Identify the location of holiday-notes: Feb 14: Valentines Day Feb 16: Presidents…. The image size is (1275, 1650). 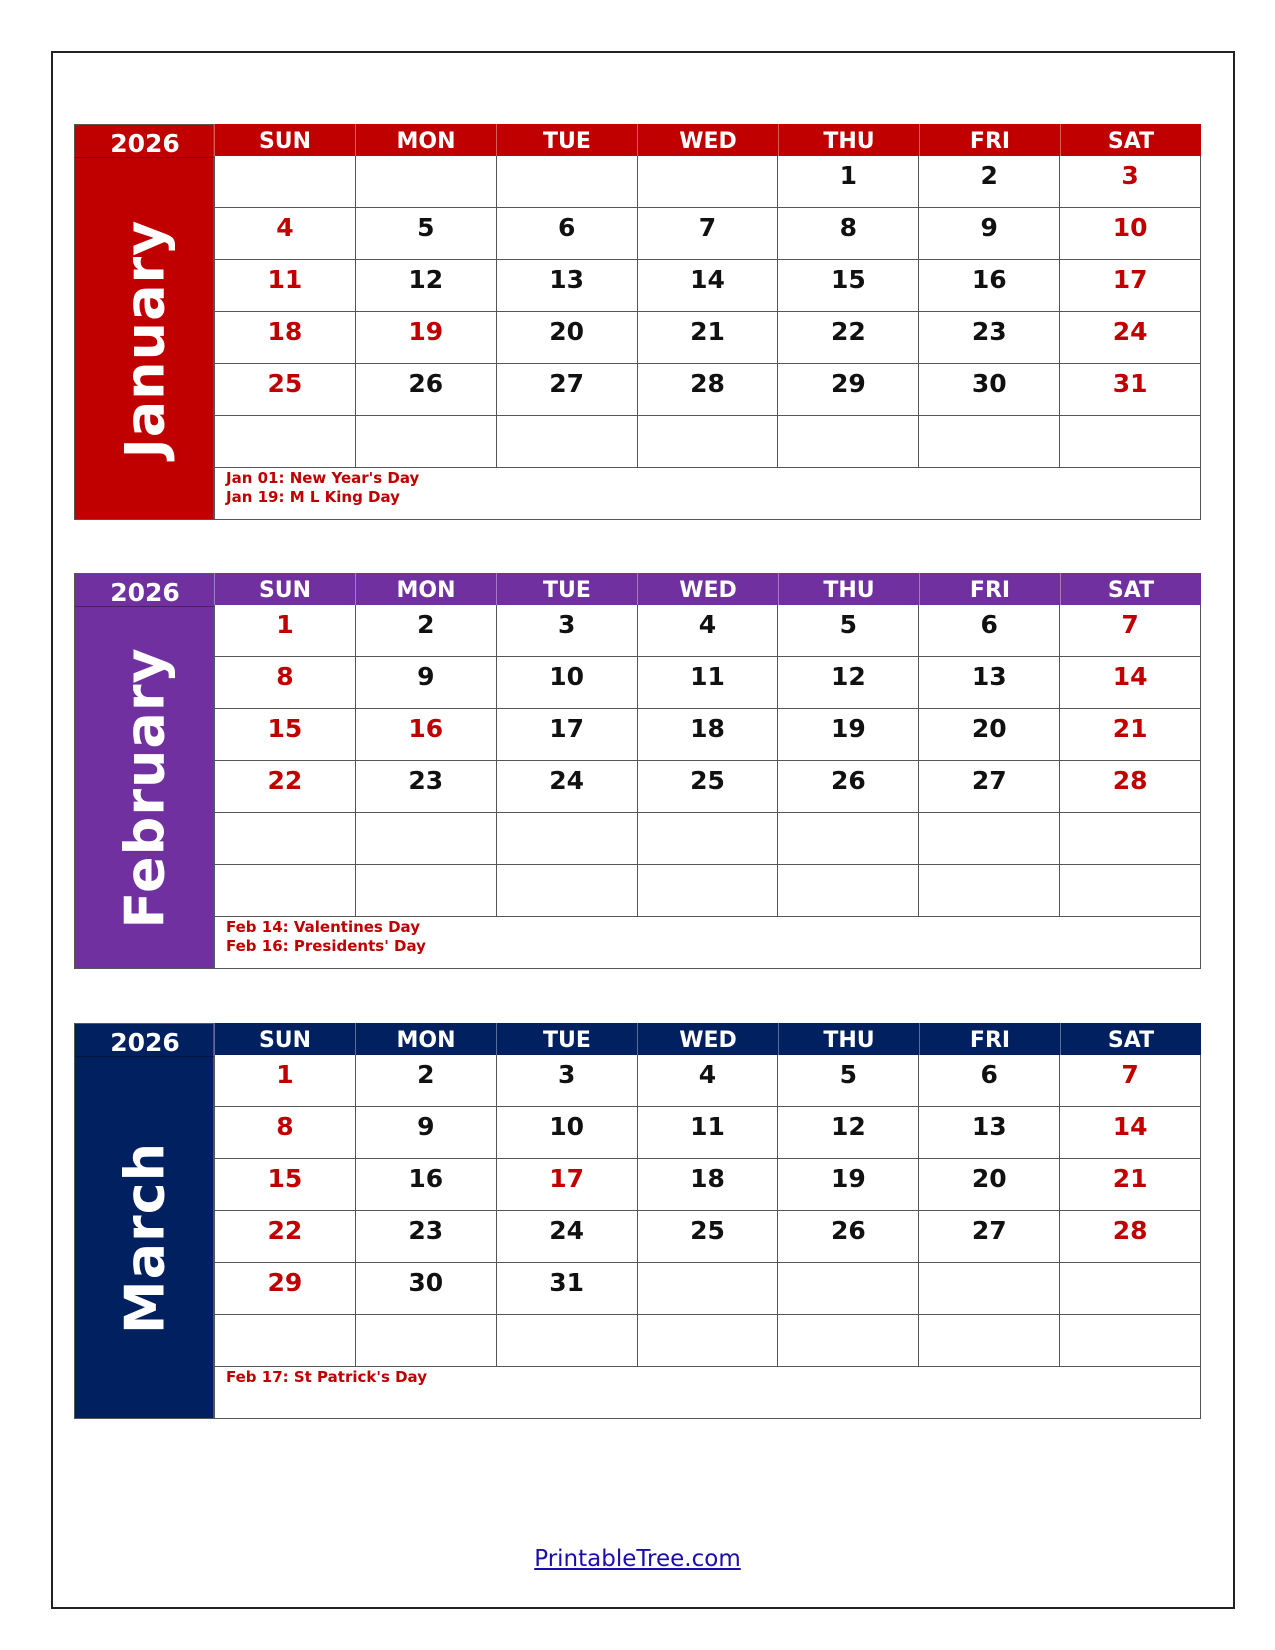
(707, 943).